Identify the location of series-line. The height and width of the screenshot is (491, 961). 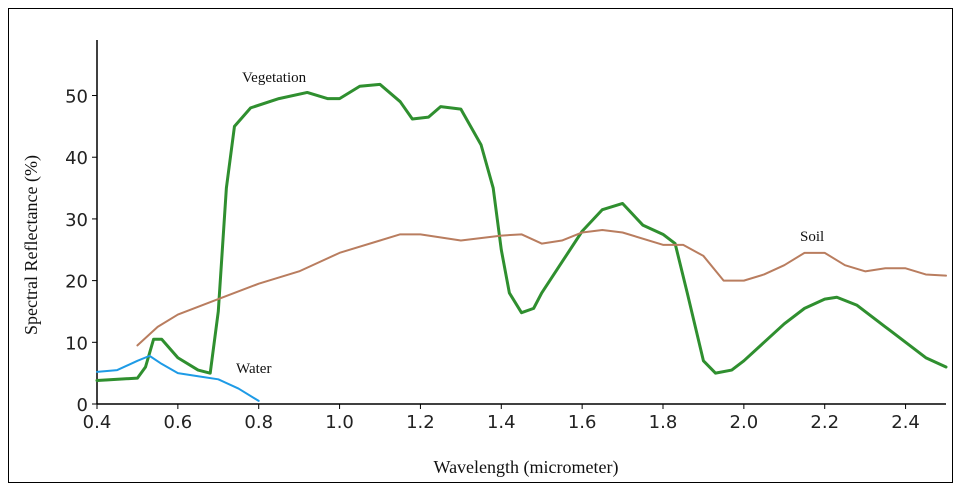
(178, 378).